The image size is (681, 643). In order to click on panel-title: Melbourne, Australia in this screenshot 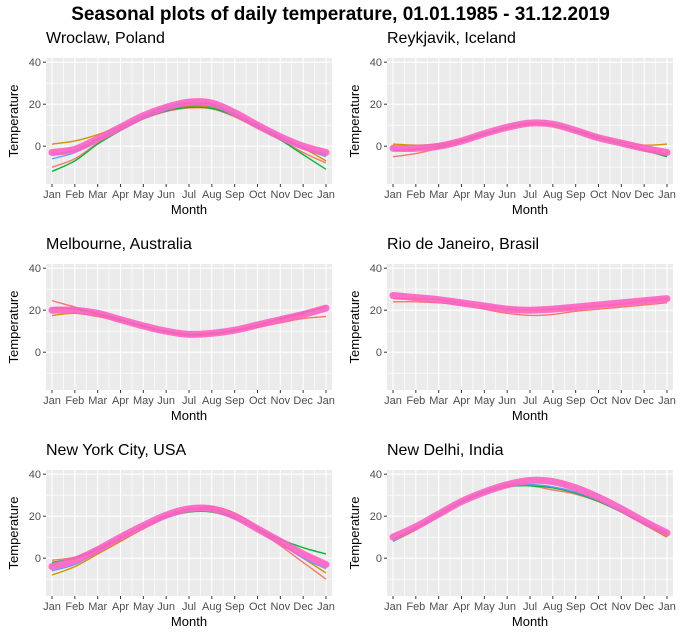, I will do `click(119, 244)`.